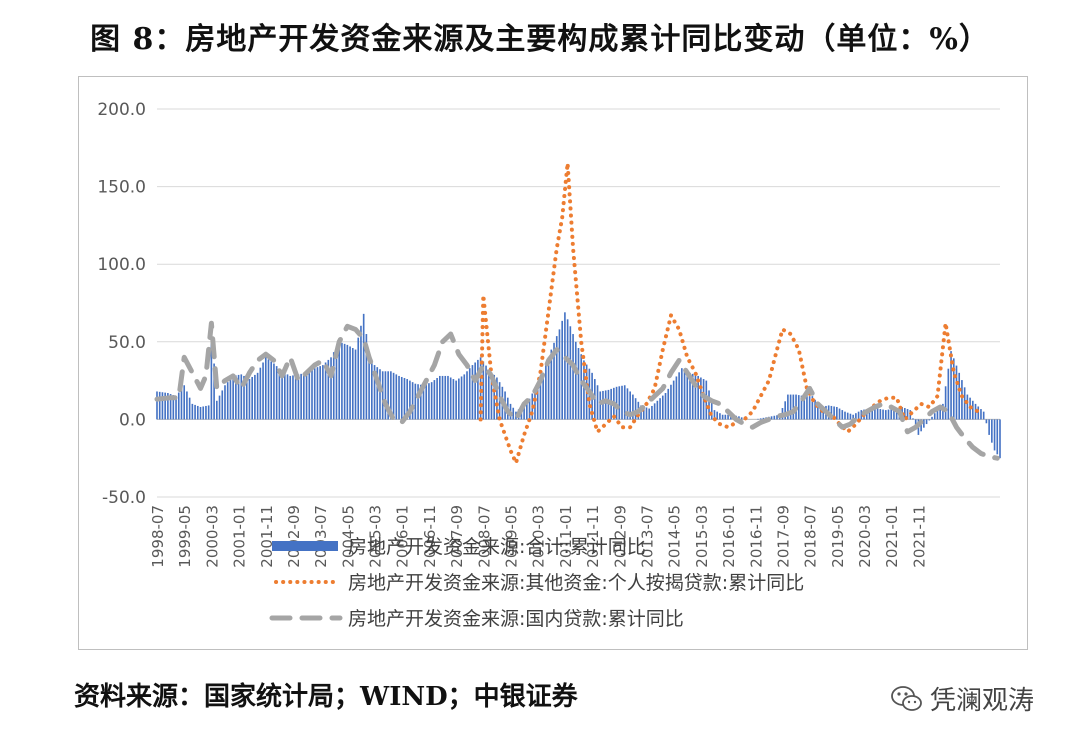  Describe the element at coordinates (124, 498) in the screenshot. I see `y-tick-label: -50.0` at that location.